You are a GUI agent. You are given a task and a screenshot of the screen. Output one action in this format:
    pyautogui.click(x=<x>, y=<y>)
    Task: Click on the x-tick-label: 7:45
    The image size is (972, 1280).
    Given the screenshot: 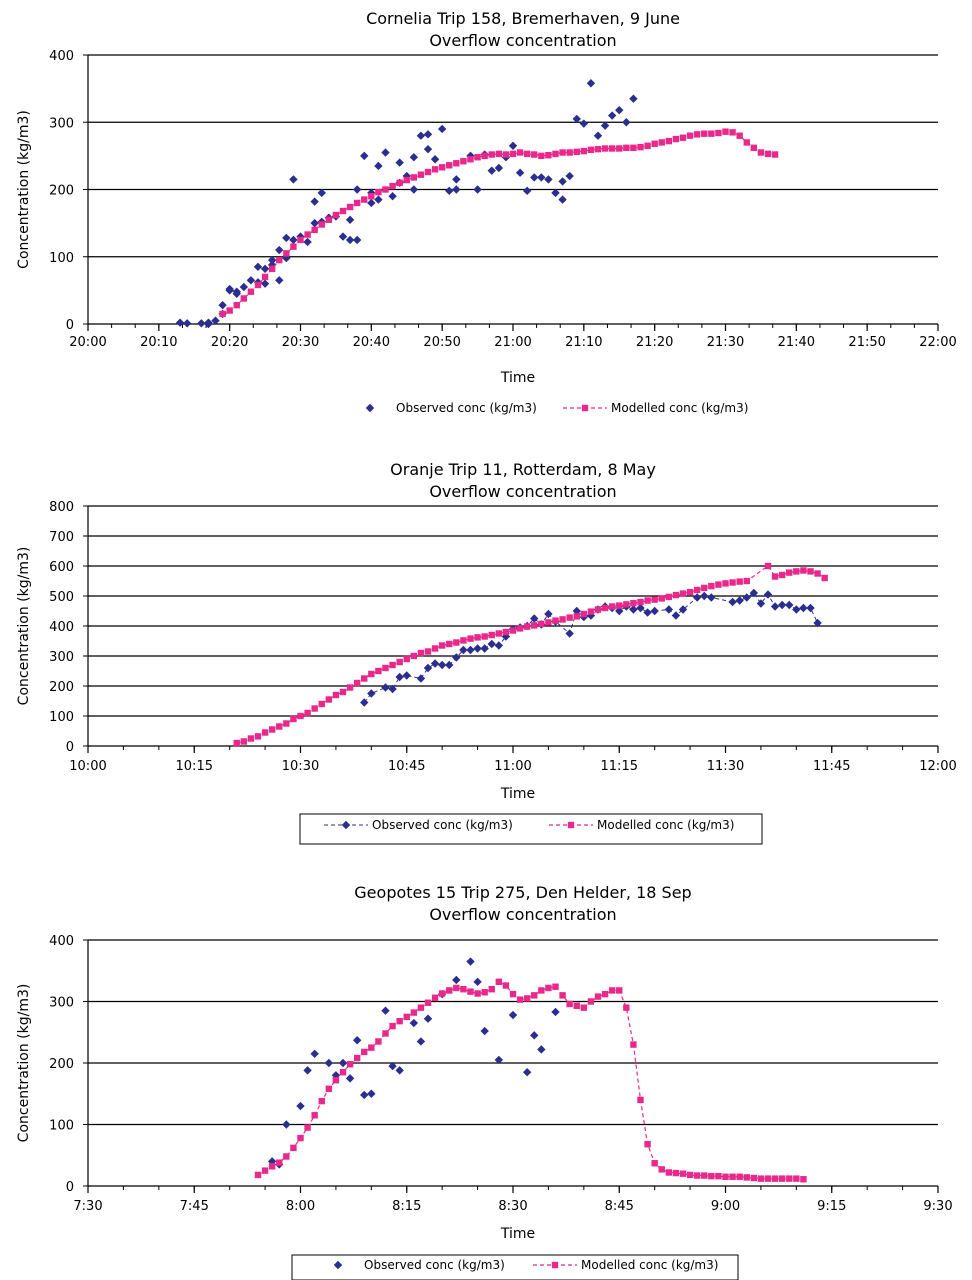 What is the action you would take?
    pyautogui.click(x=194, y=1206)
    